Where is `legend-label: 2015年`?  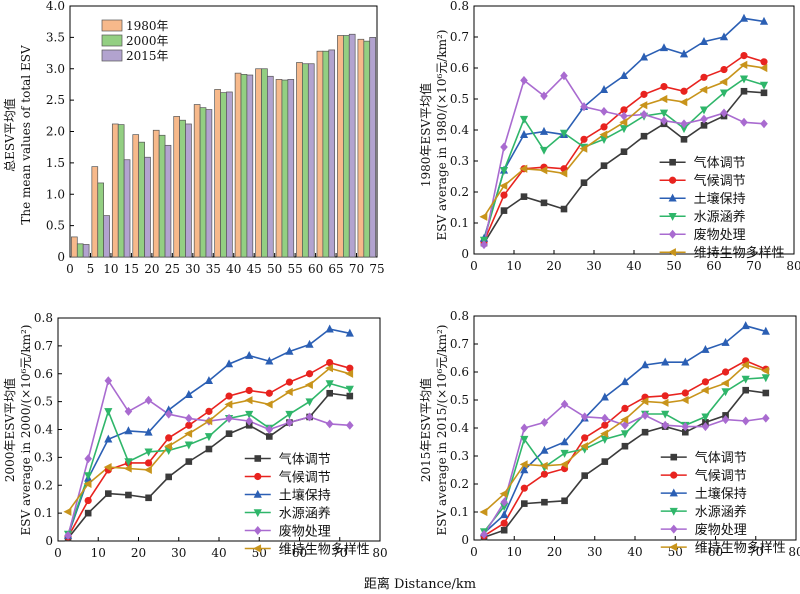
legend-label: 2015年 is located at coordinates (147, 56).